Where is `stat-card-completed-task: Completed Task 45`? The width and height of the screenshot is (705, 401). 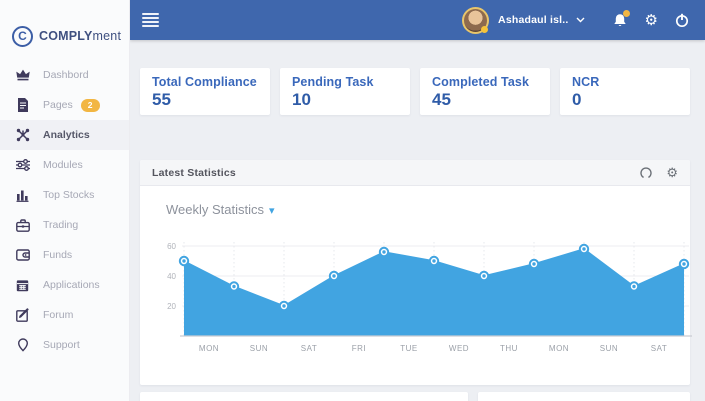 stat-card-completed-task: Completed Task 45 is located at coordinates (485, 91).